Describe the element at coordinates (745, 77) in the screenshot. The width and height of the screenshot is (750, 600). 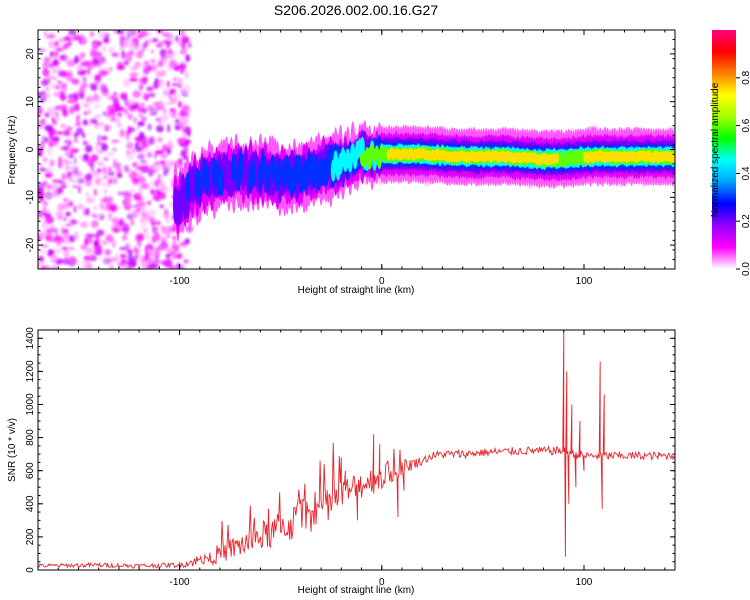
I see `colorbar-tick-label: 0.8` at that location.